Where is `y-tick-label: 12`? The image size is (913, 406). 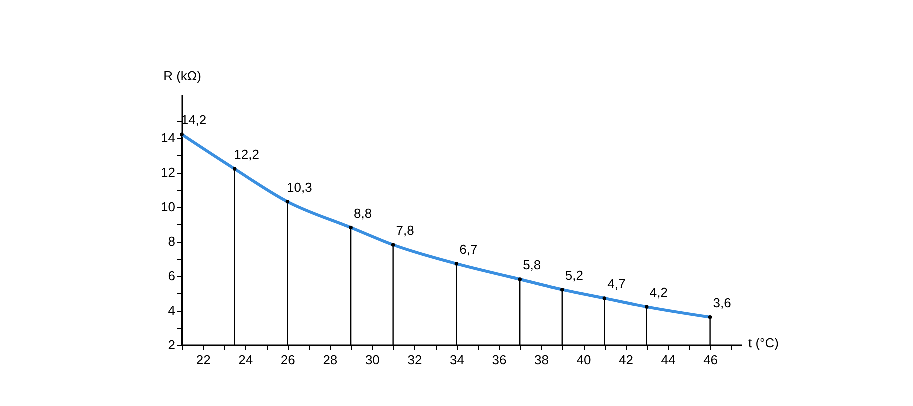 y-tick-label: 12 is located at coordinates (168, 172).